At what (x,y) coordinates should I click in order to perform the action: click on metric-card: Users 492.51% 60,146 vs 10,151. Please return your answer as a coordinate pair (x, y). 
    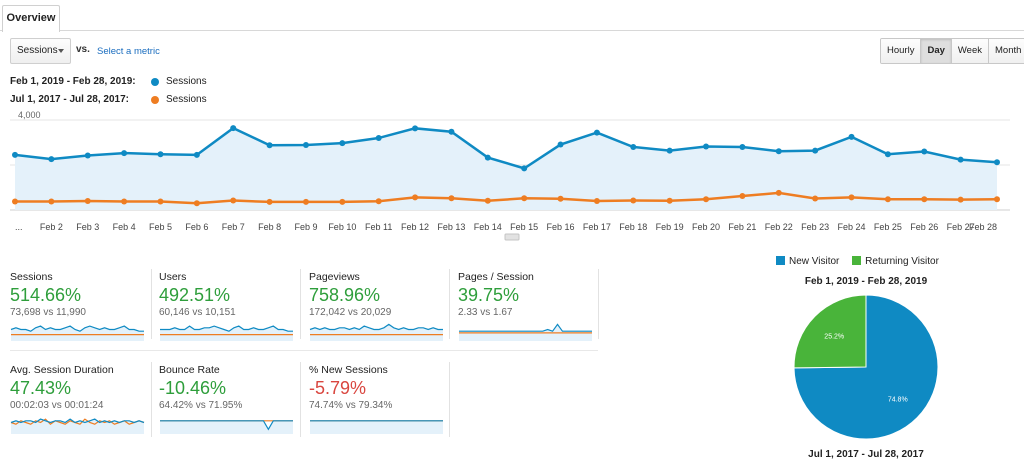
    Looking at the image, I should click on (230, 312).